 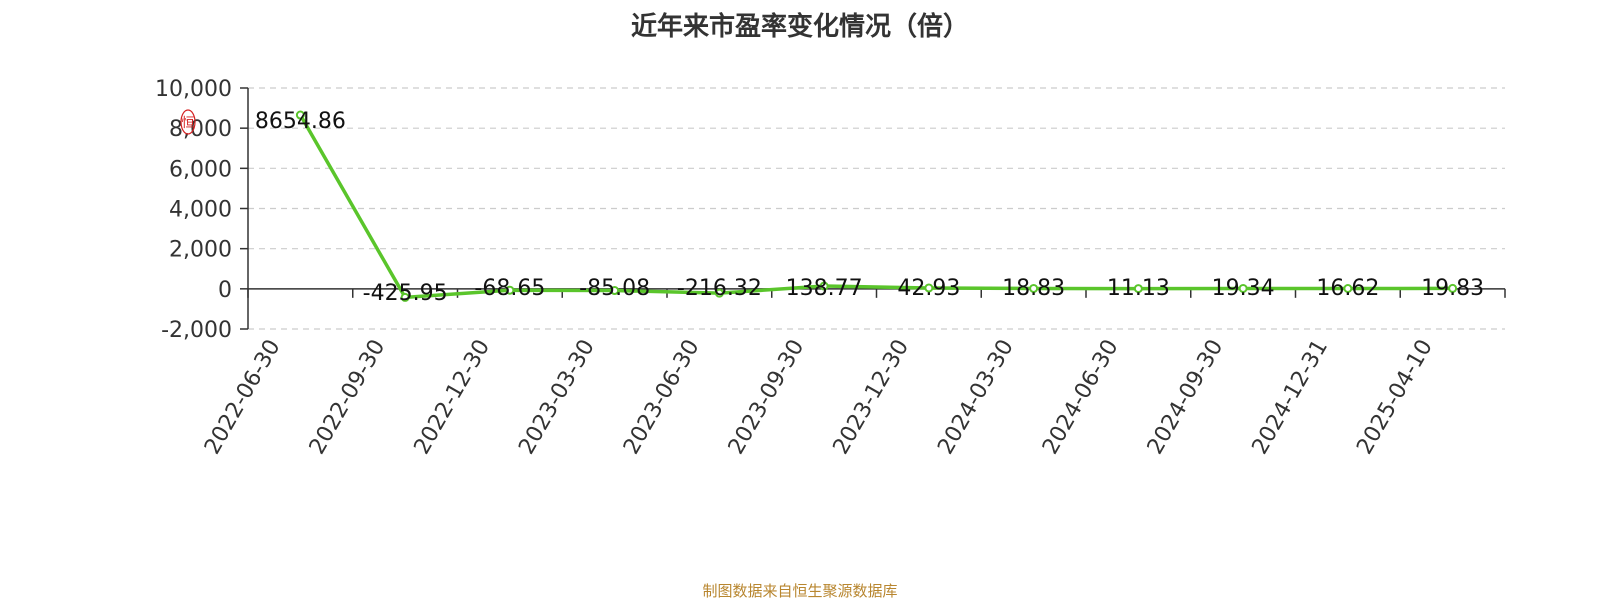 What do you see at coordinates (200, 129) in the screenshot?
I see `y-tick-label: 8,000` at bounding box center [200, 129].